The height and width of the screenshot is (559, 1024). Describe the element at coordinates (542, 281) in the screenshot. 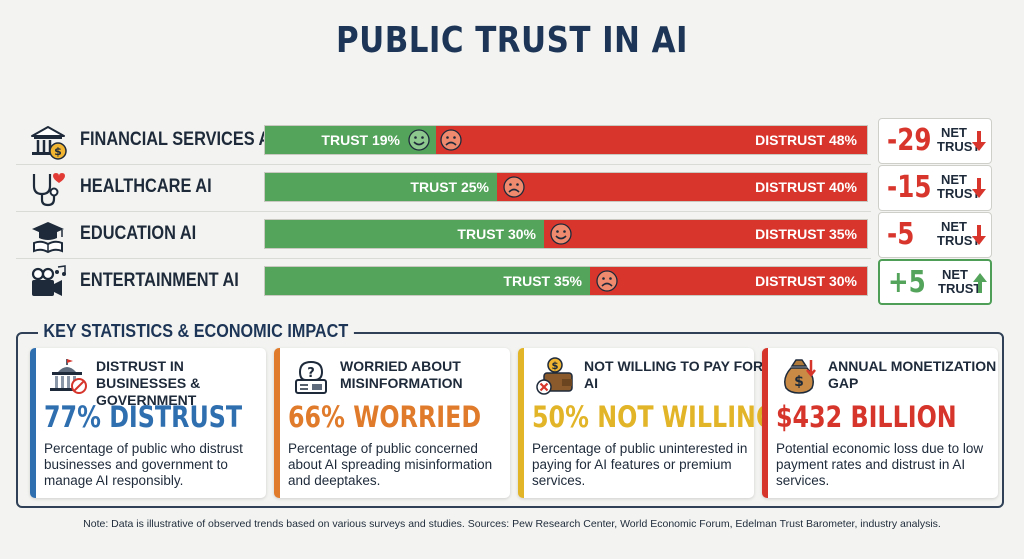

I see `trust-value-label: TRUST 35%` at that location.